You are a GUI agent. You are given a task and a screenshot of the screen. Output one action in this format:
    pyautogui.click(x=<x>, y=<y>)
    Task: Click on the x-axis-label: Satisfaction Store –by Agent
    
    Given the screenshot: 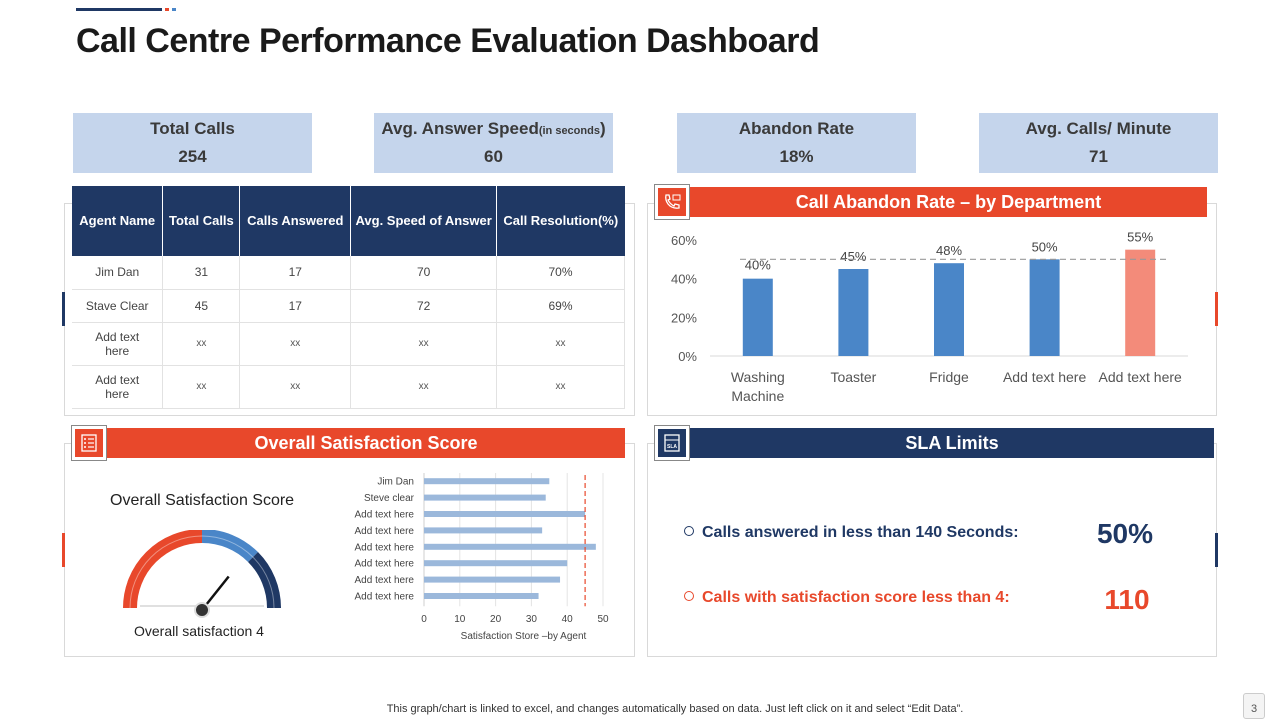 What is the action you would take?
    pyautogui.click(x=524, y=636)
    